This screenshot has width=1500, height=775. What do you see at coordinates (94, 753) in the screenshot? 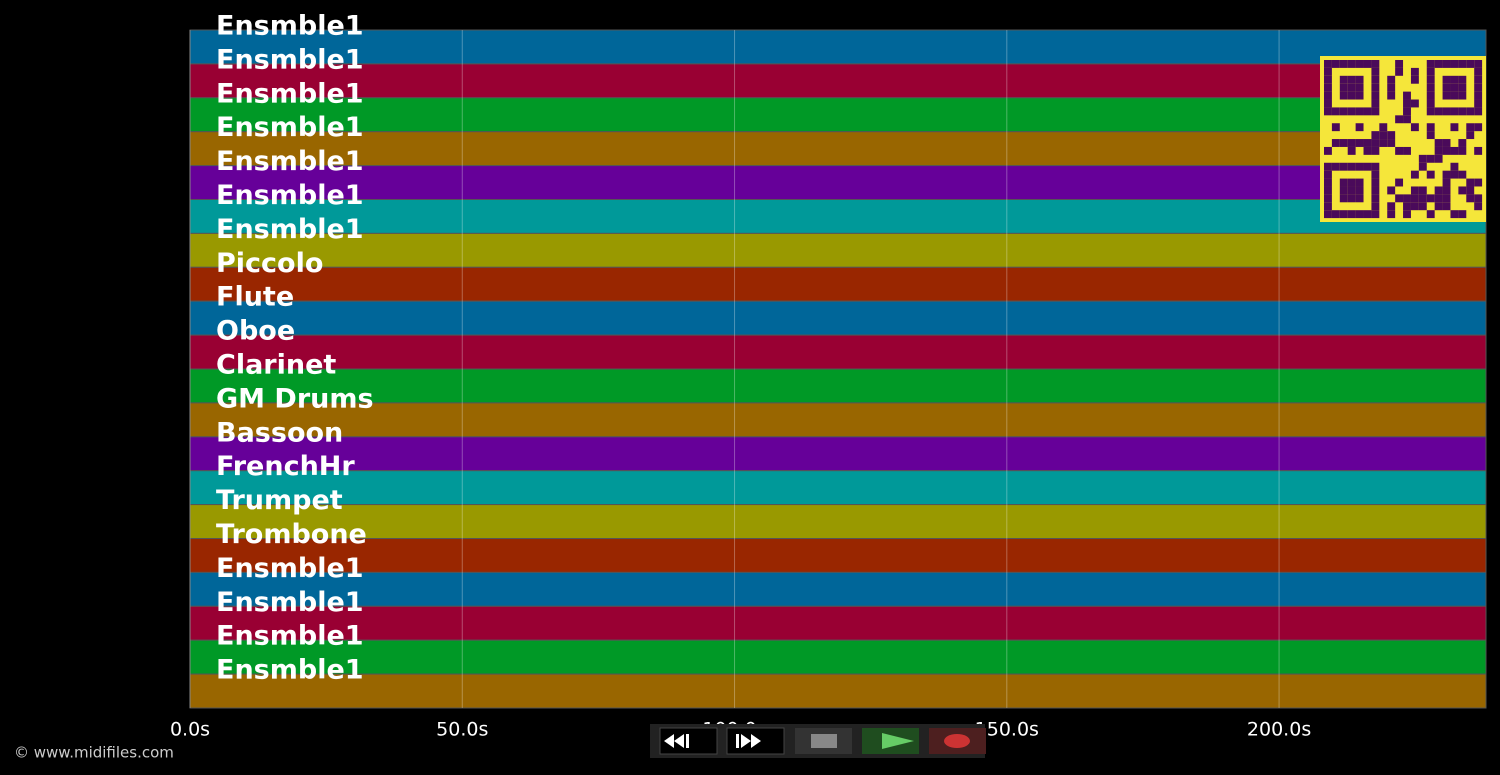
I see `footer-credit: © www.midifiles.com` at bounding box center [94, 753].